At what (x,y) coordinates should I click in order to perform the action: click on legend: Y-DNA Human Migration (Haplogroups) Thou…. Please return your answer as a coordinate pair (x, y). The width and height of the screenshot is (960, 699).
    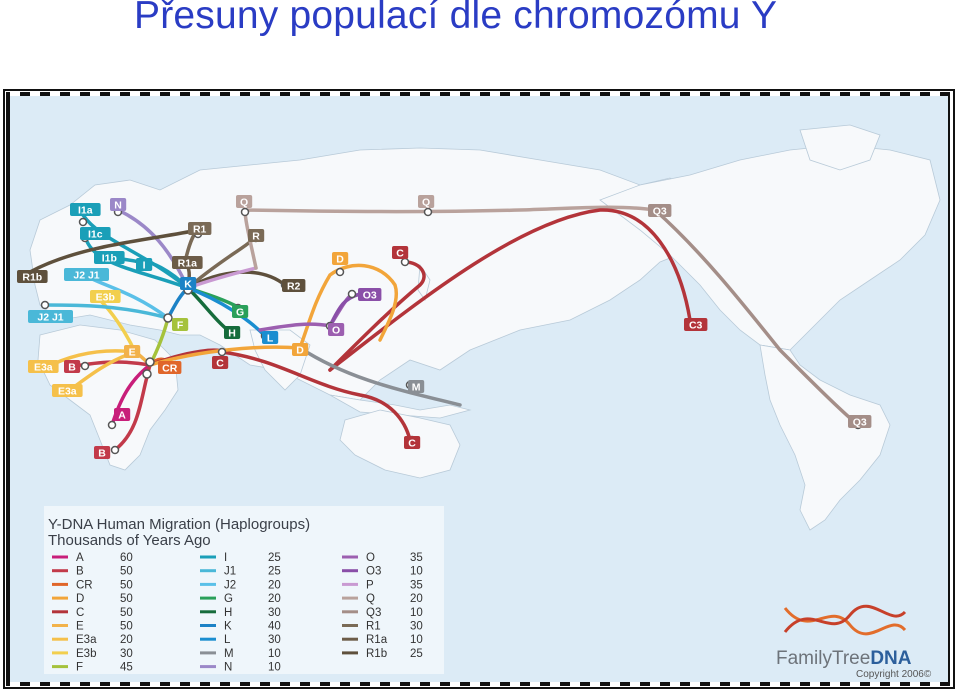
    Looking at the image, I should click on (244, 590).